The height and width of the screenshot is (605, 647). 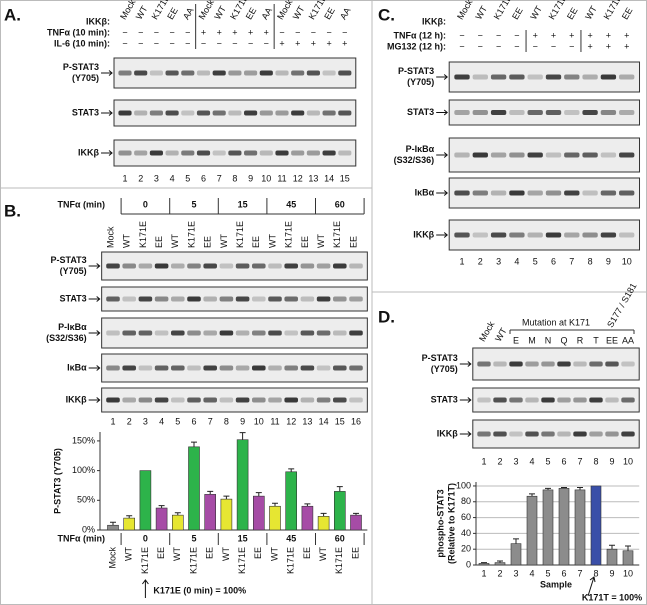 What do you see at coordinates (547, 573) in the screenshot?
I see `x-tick-label: 5` at bounding box center [547, 573].